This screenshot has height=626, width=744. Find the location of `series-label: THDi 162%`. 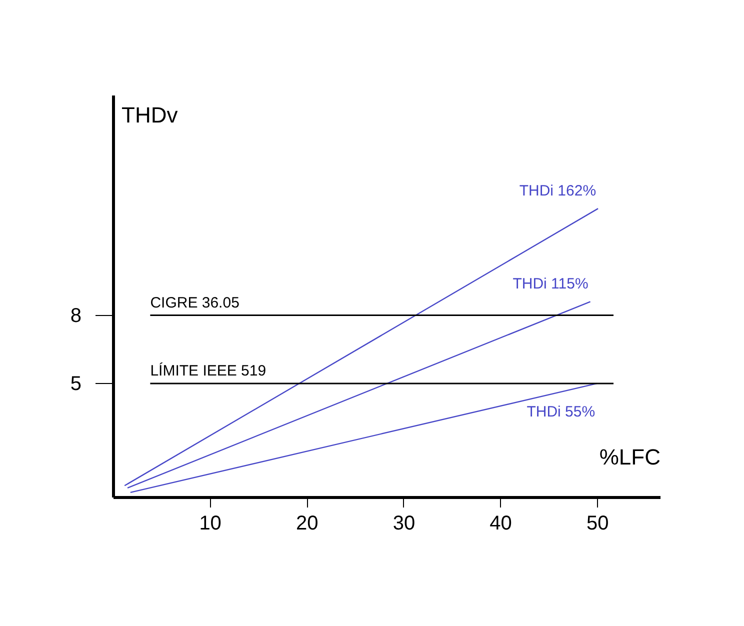

series-label: THDi 162% is located at coordinates (557, 191).